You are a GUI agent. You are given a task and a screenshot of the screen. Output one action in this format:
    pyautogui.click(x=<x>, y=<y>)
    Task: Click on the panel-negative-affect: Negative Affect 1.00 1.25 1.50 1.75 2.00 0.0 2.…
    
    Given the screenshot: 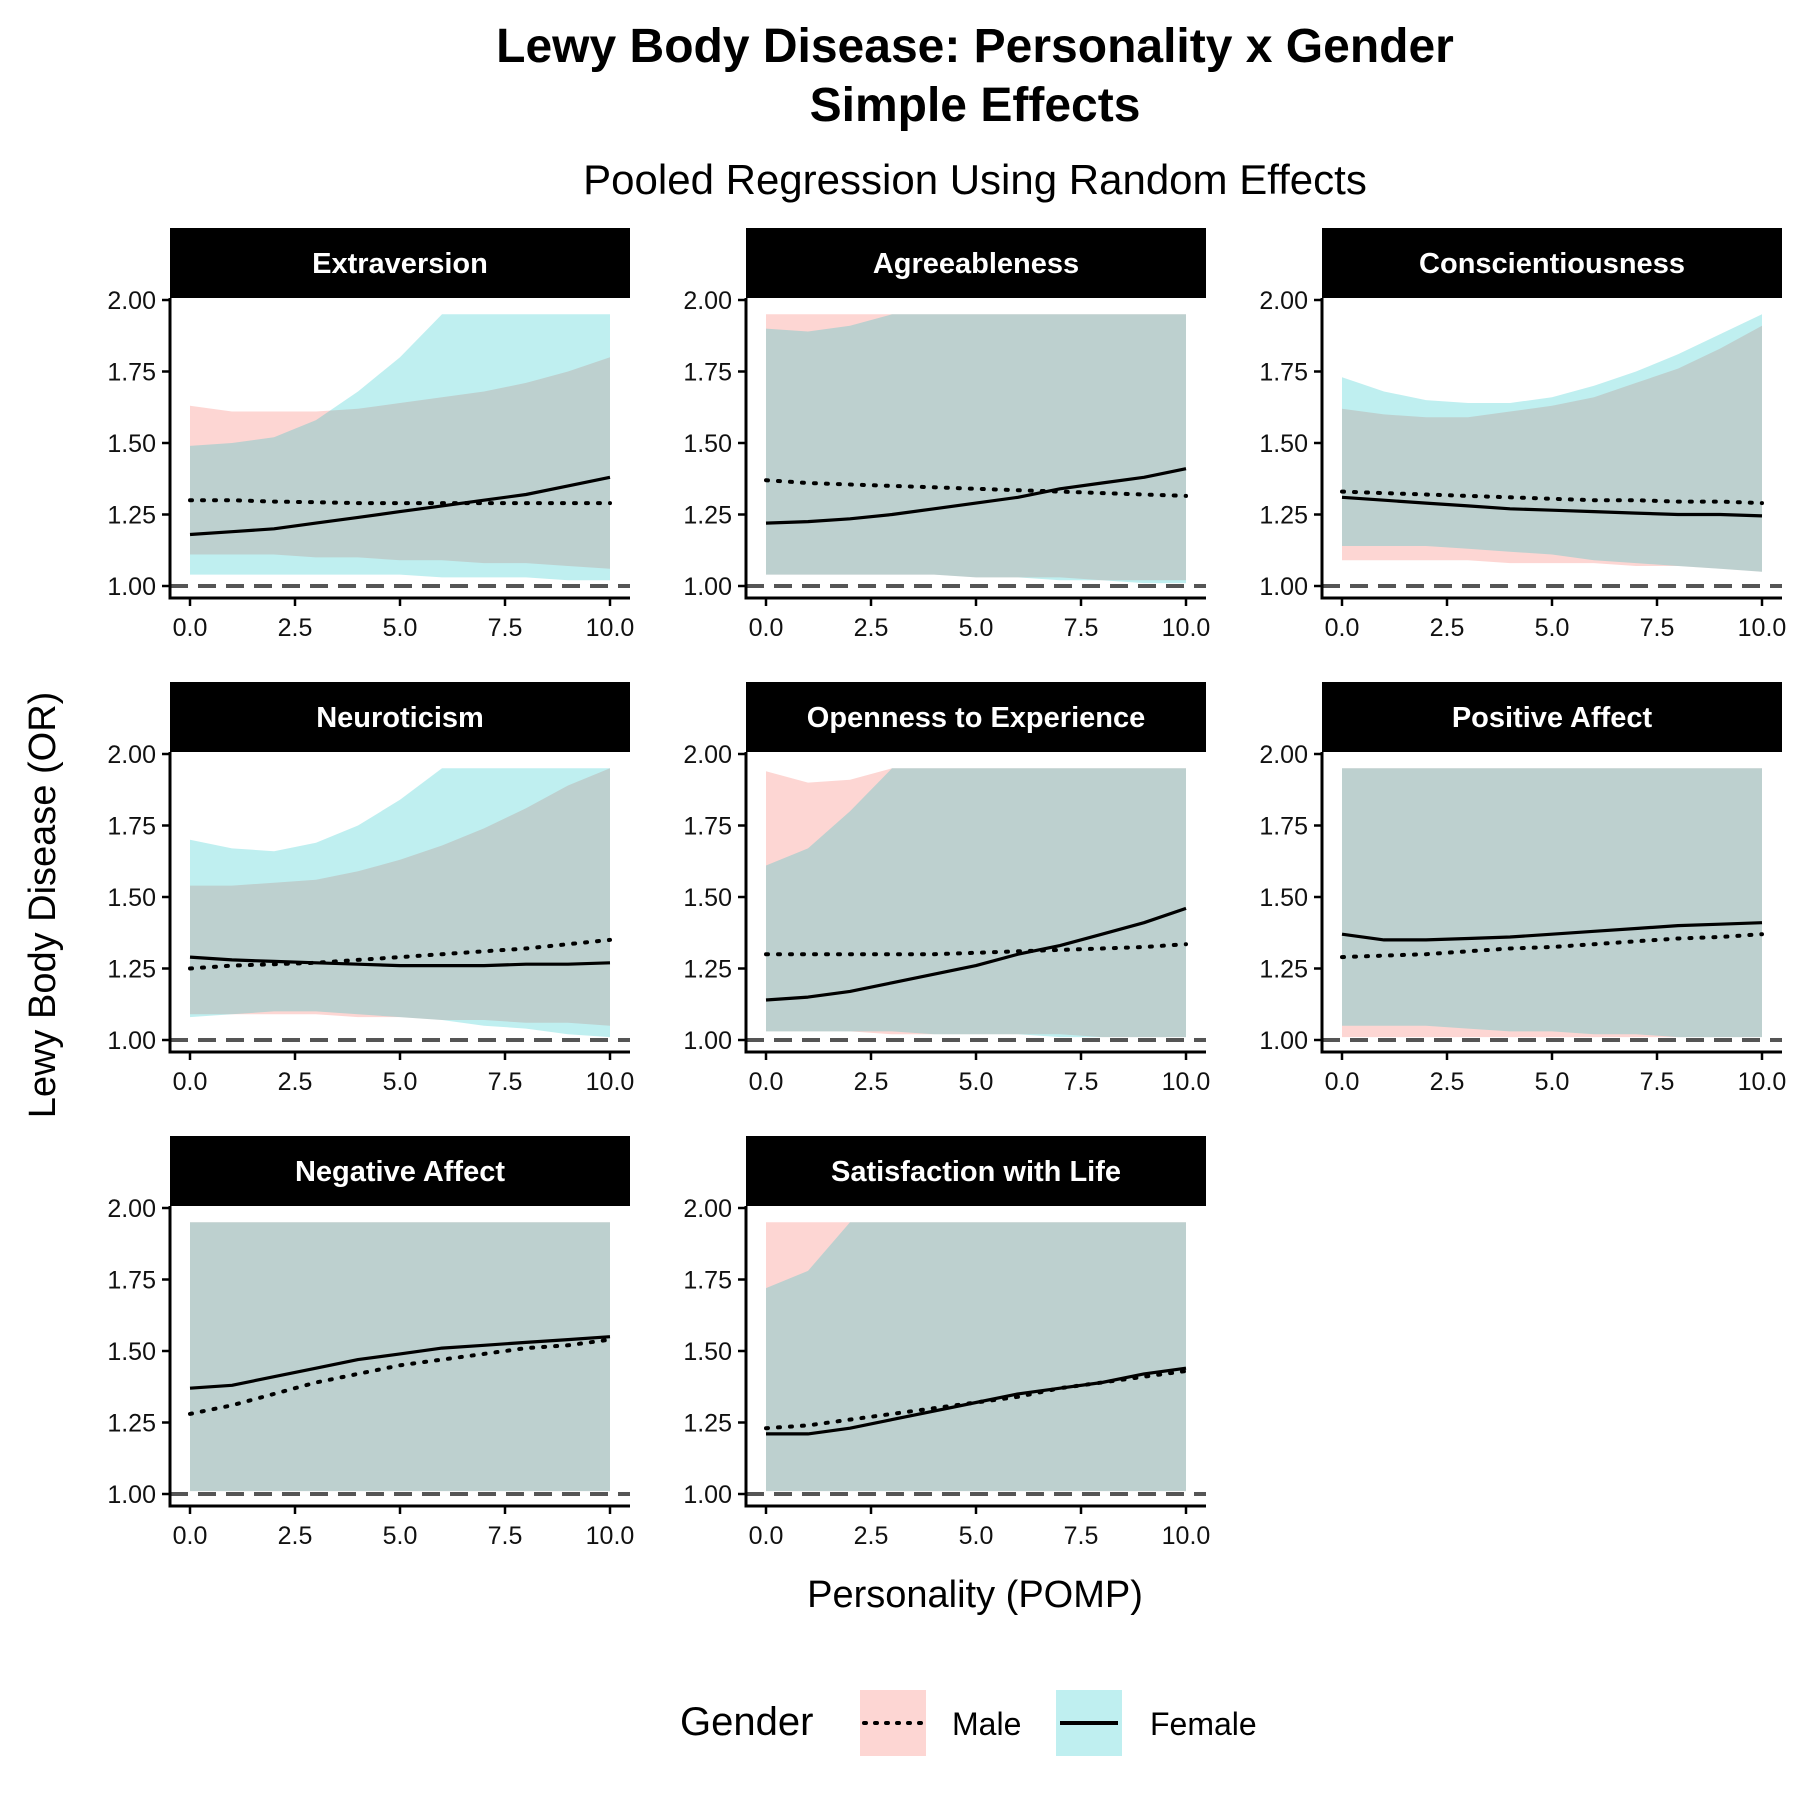 What is the action you would take?
    pyautogui.click(x=370, y=1343)
    